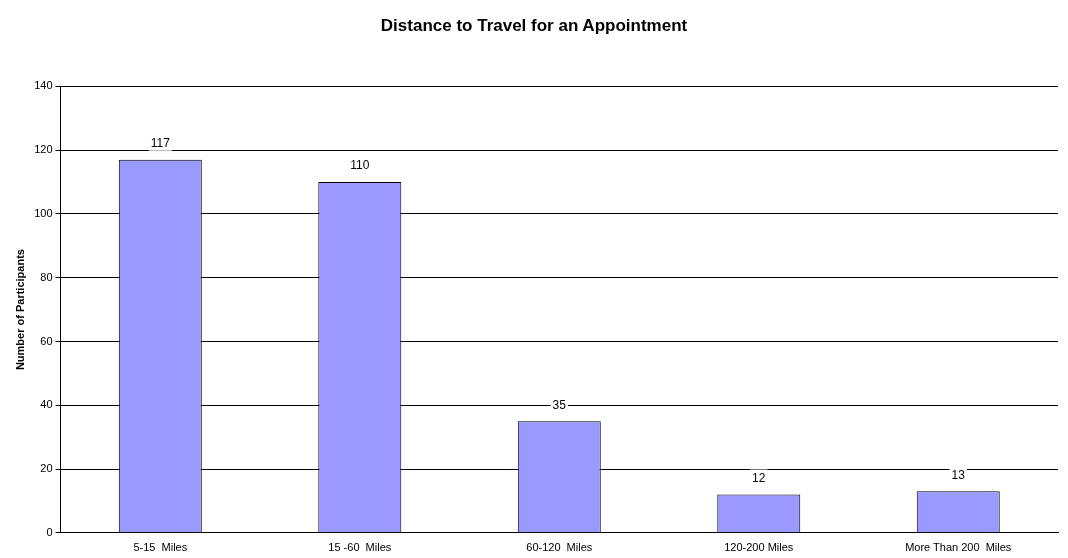 Image resolution: width=1068 pixels, height=558 pixels. Describe the element at coordinates (43, 85) in the screenshot. I see `y-tick-label: 140` at that location.